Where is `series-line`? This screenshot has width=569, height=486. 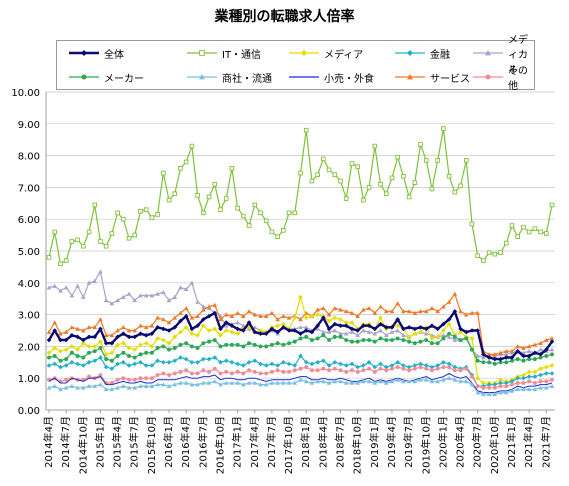 series-line is located at coordinates (300, 324).